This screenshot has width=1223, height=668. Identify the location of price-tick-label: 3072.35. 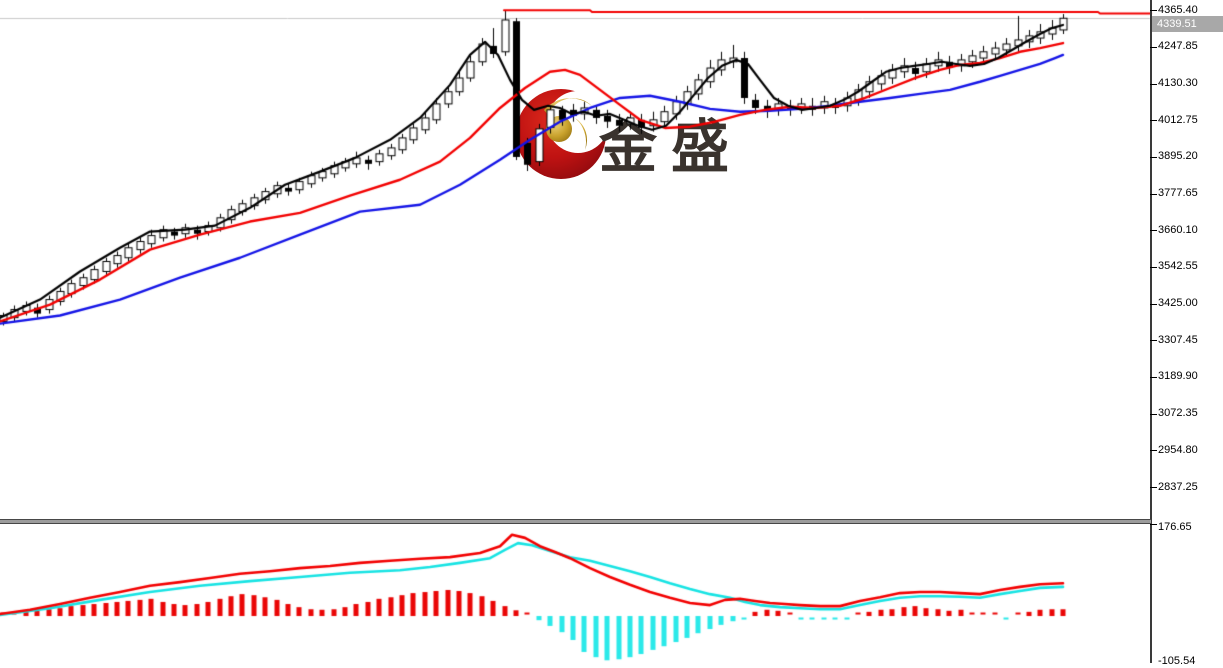
(1178, 413).